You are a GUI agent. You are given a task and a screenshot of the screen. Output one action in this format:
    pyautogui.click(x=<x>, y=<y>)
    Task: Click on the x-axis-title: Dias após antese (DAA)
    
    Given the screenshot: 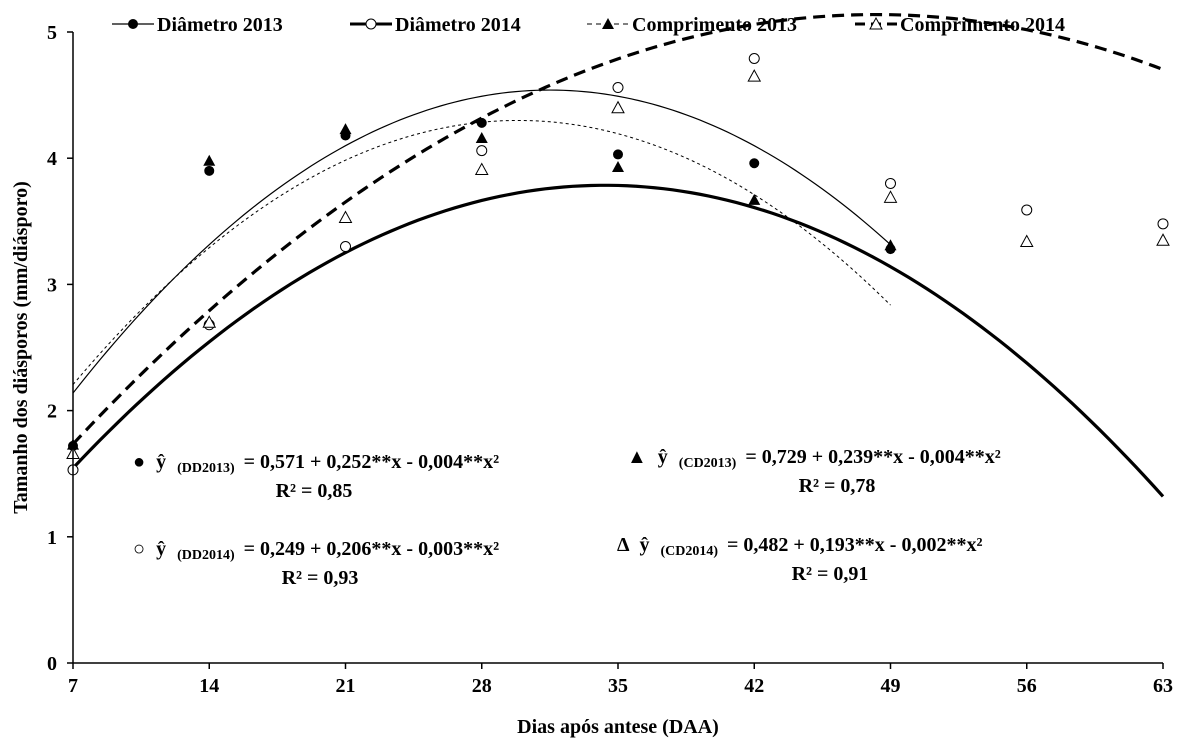 What is the action you would take?
    pyautogui.click(x=618, y=727)
    